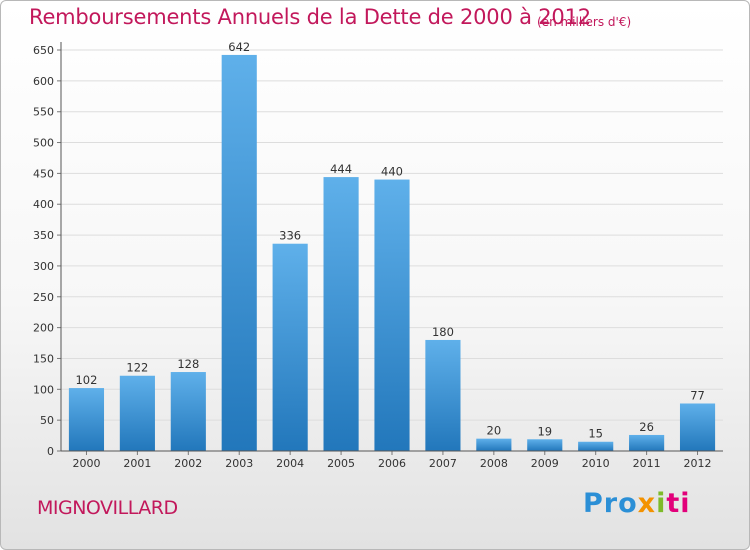  Describe the element at coordinates (239, 47) in the screenshot. I see `data-label: 642` at that location.